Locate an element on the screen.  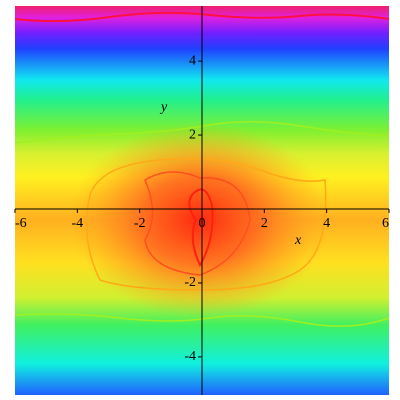
x-tick-label: 6 is located at coordinates (385, 223).